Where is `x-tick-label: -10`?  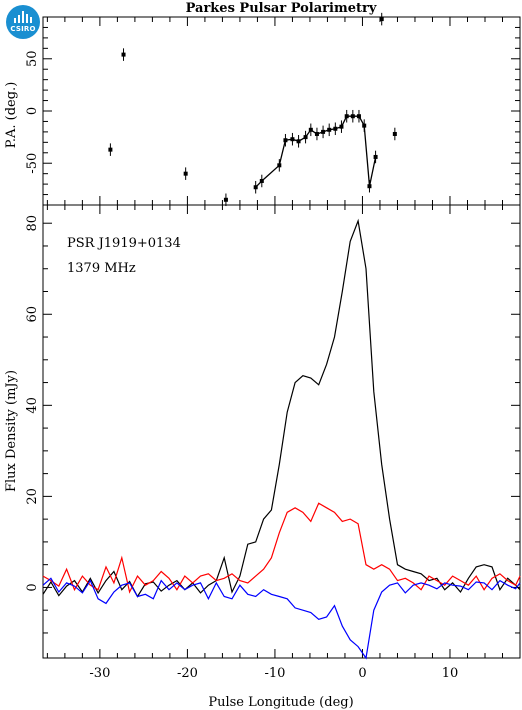
x-tick-label: -10 is located at coordinates (274, 673).